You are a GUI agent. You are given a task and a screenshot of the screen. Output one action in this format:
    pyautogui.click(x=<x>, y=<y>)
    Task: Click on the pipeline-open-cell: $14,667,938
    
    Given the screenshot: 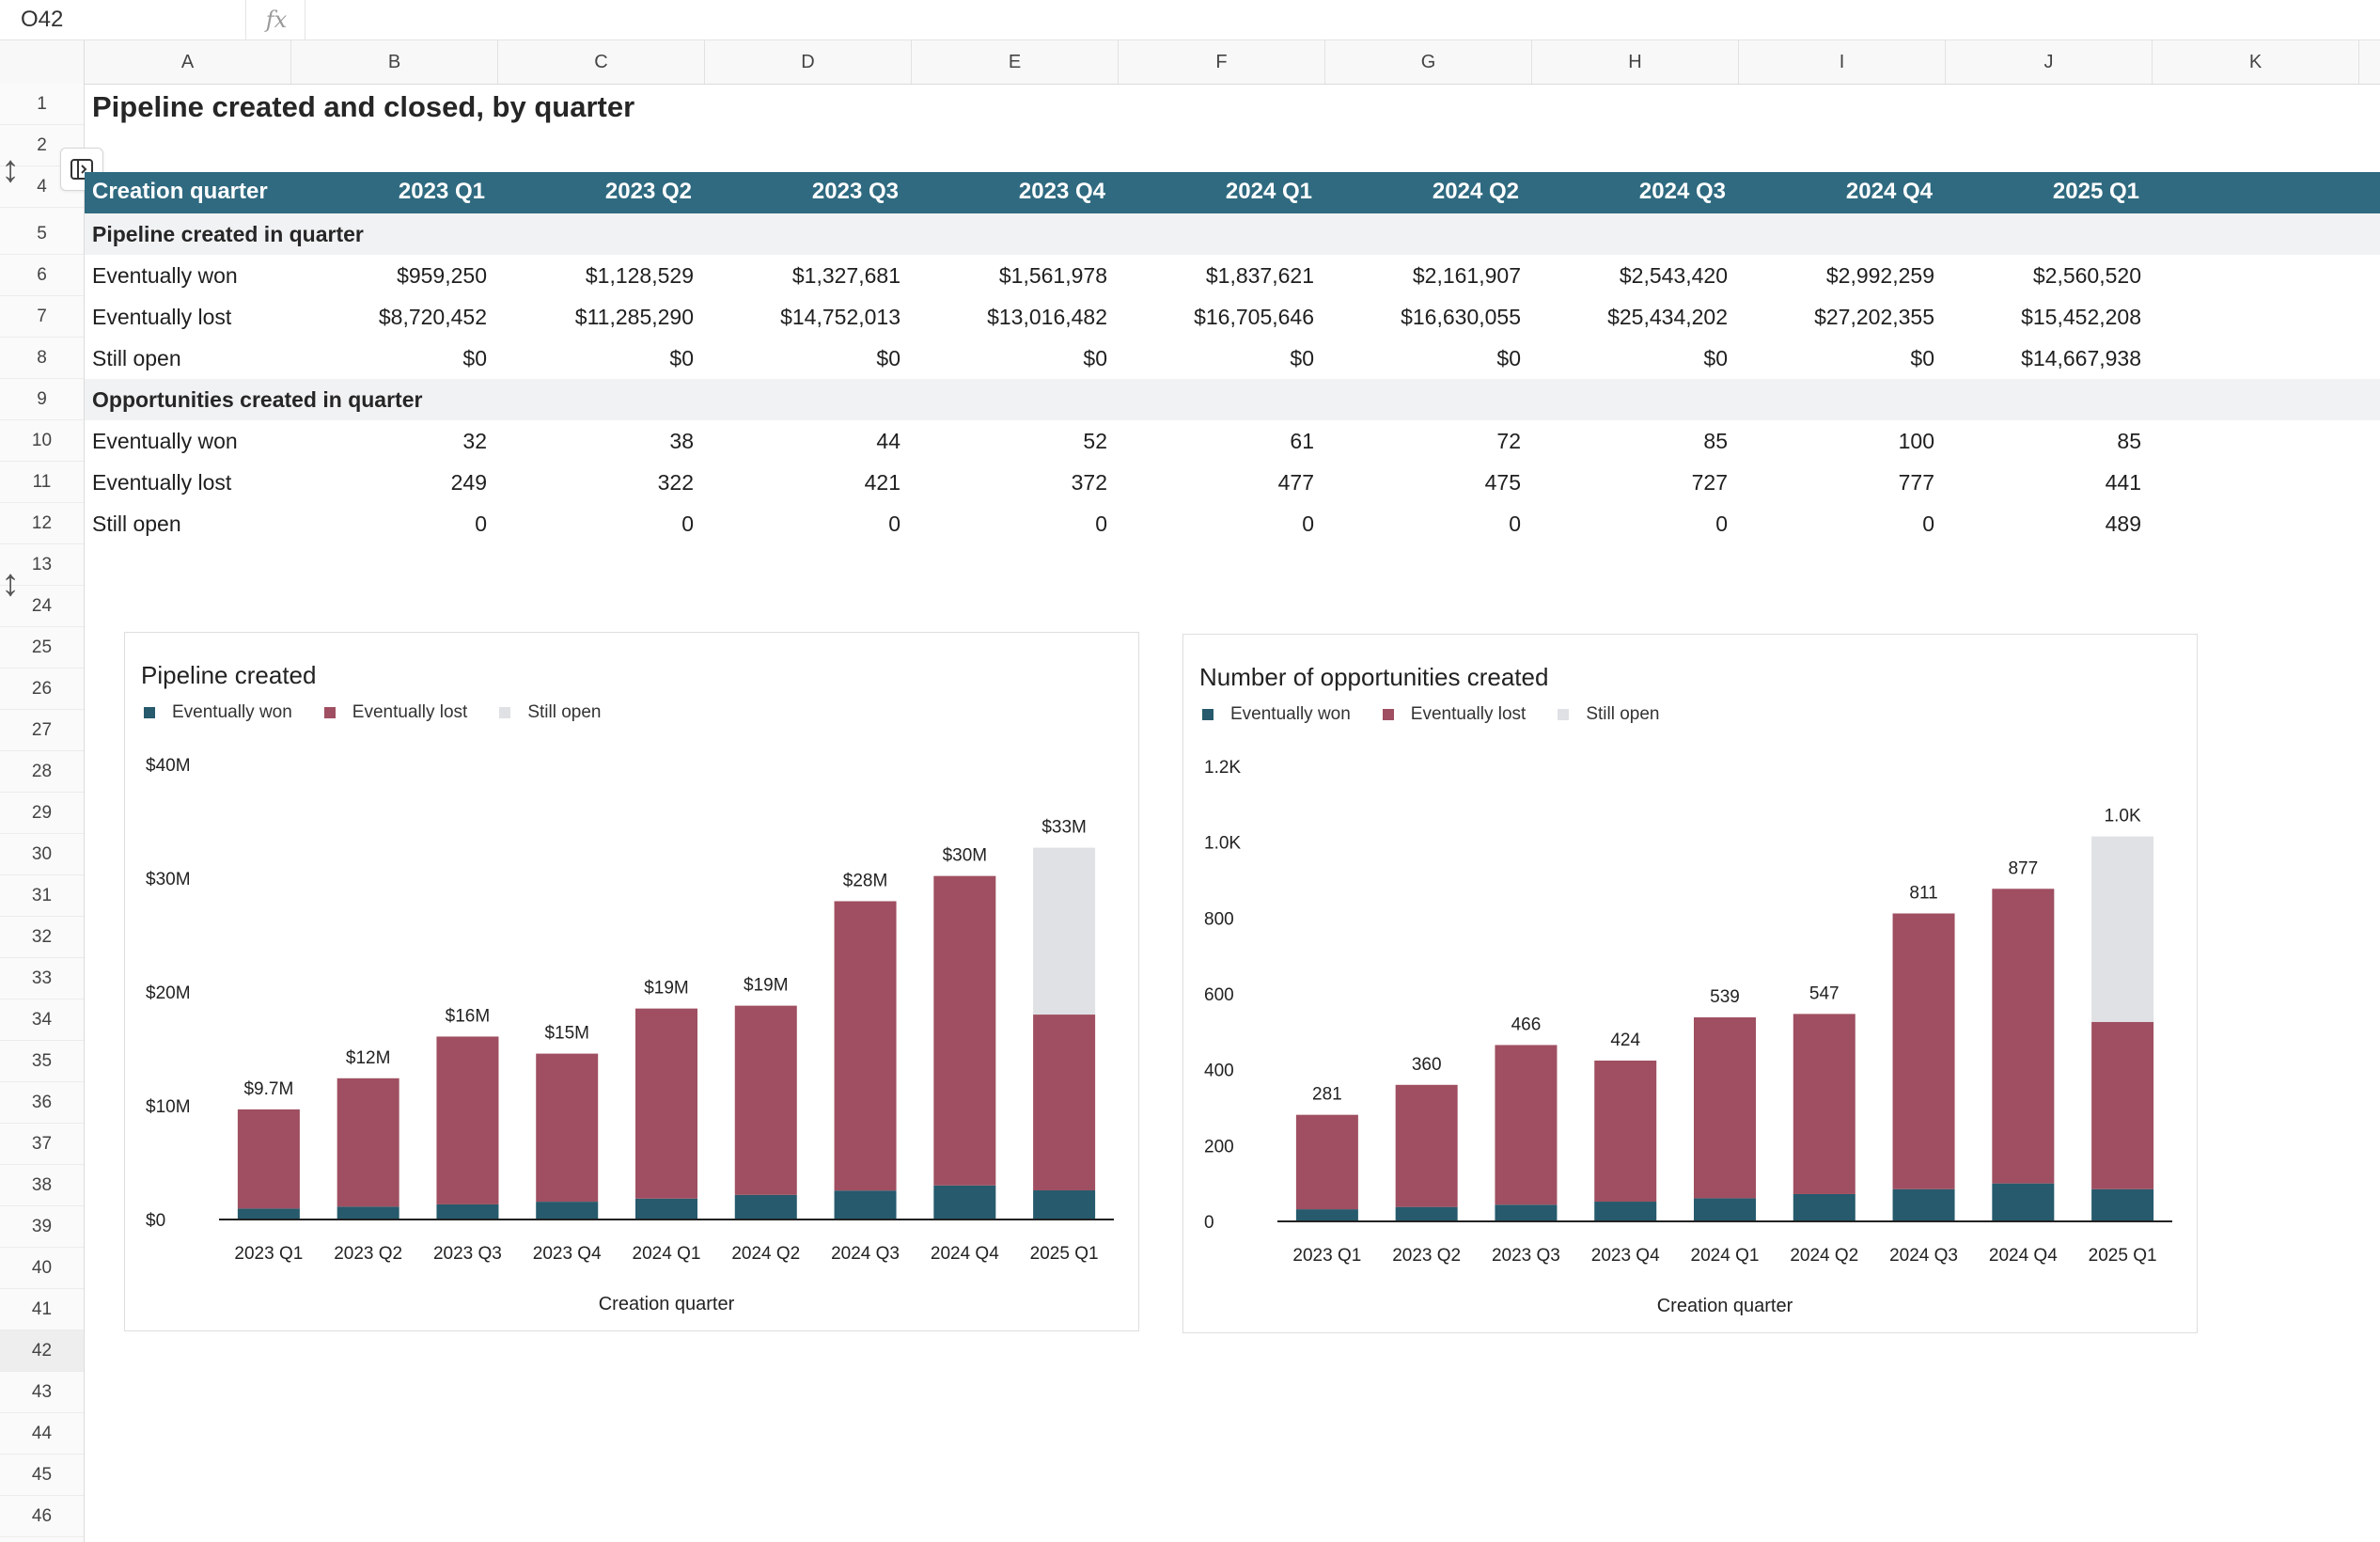 What is the action you would take?
    pyautogui.click(x=2081, y=358)
    